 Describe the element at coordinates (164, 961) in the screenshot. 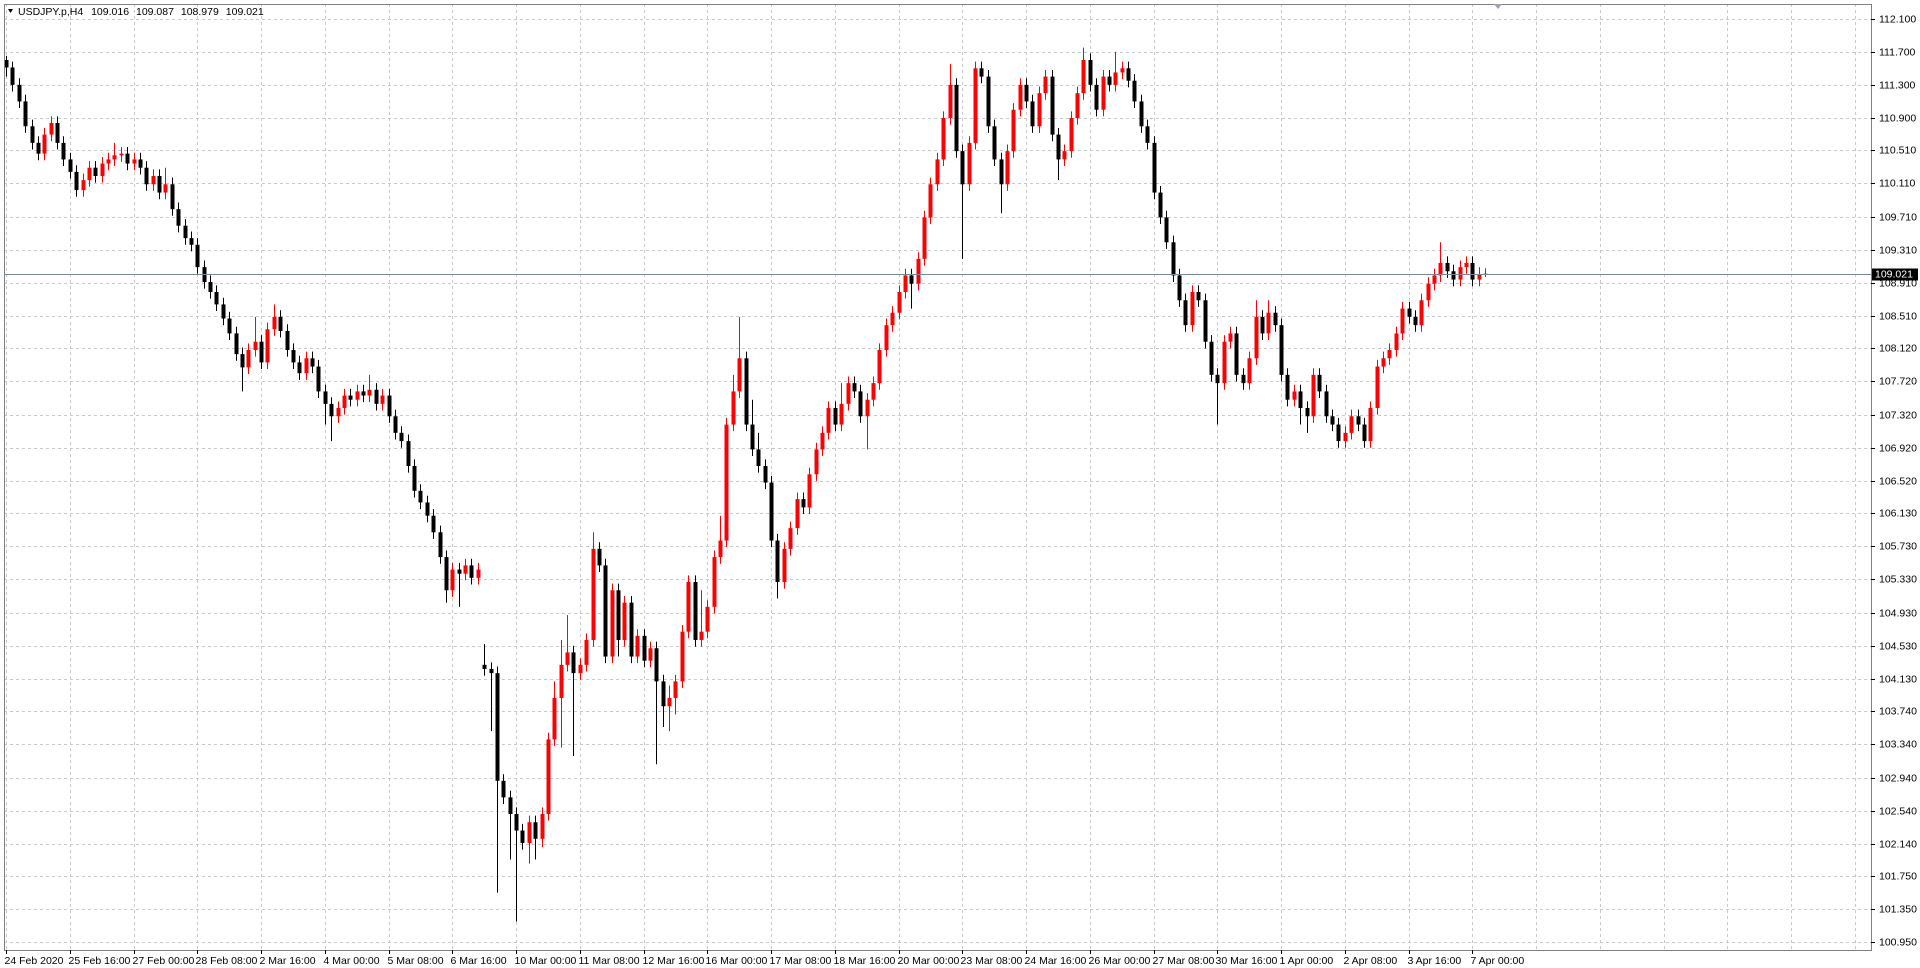

I see `x-tick-label: 27 Feb 00:00` at that location.